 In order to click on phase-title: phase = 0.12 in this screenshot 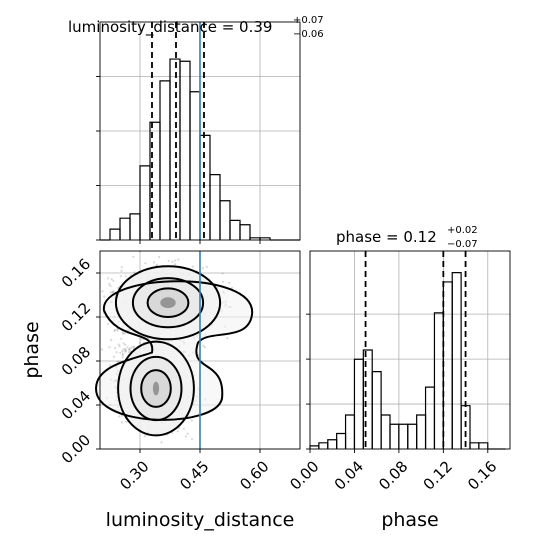, I will do `click(386, 237)`.